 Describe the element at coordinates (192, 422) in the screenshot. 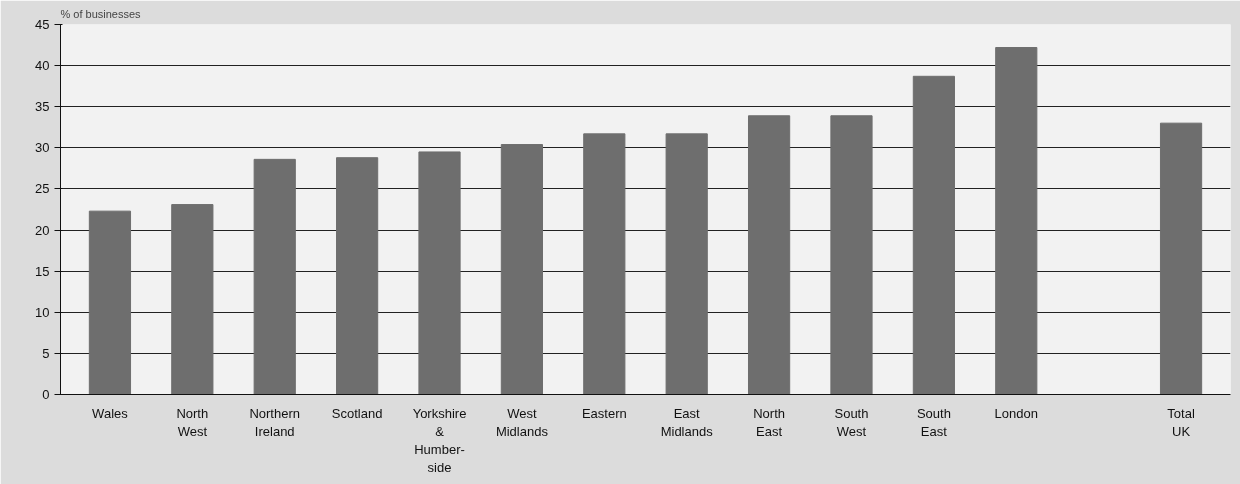

I see `x-tick-label: North West` at that location.